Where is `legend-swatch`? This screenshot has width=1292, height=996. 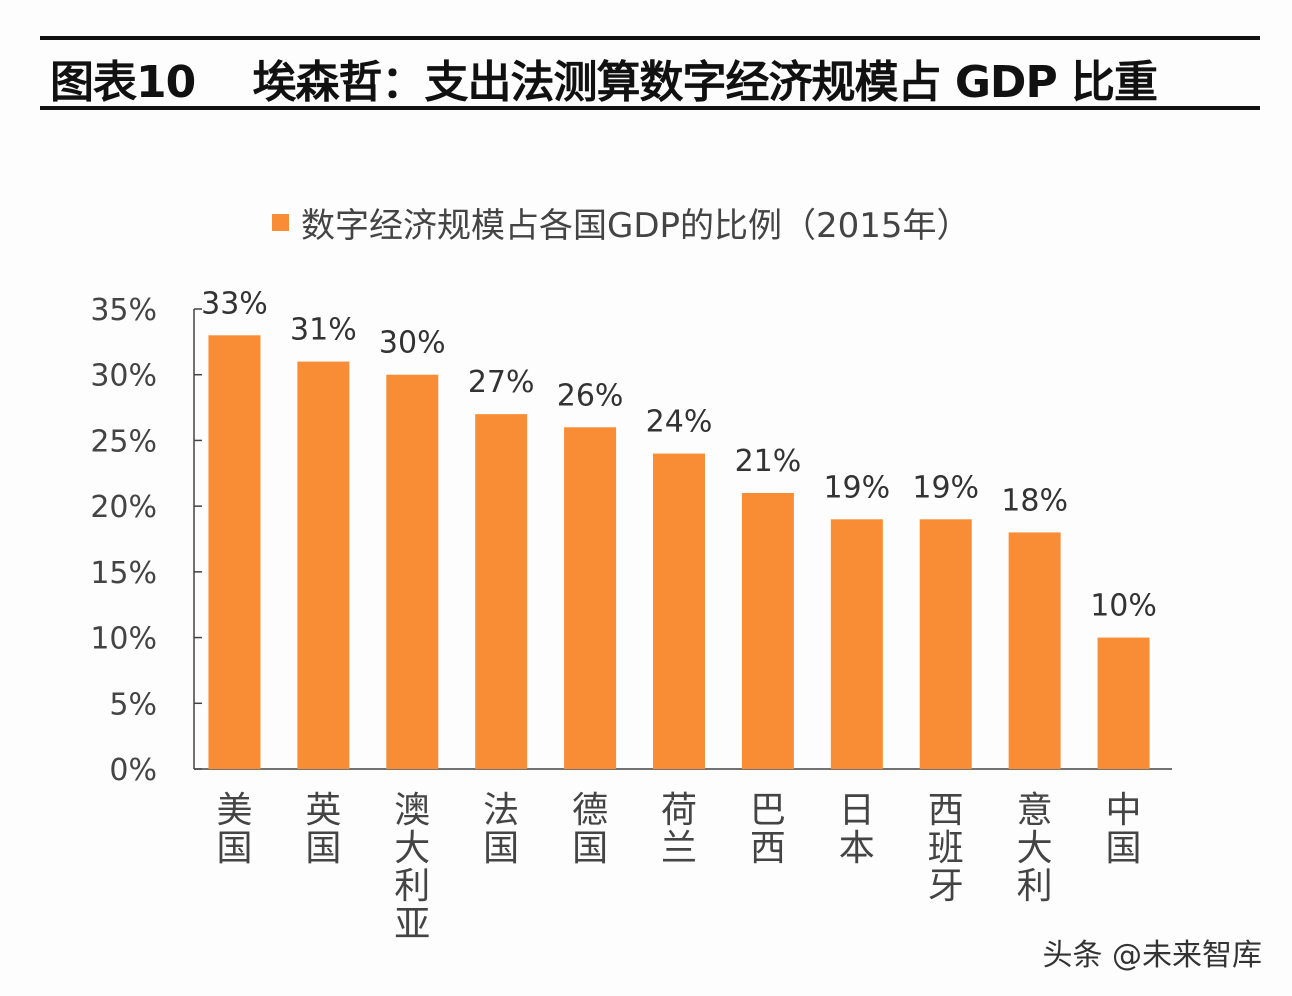 legend-swatch is located at coordinates (280, 222).